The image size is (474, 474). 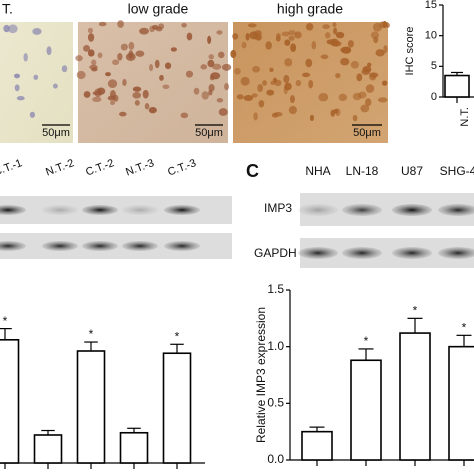 I want to click on row-label: IMP3, so click(x=278, y=208).